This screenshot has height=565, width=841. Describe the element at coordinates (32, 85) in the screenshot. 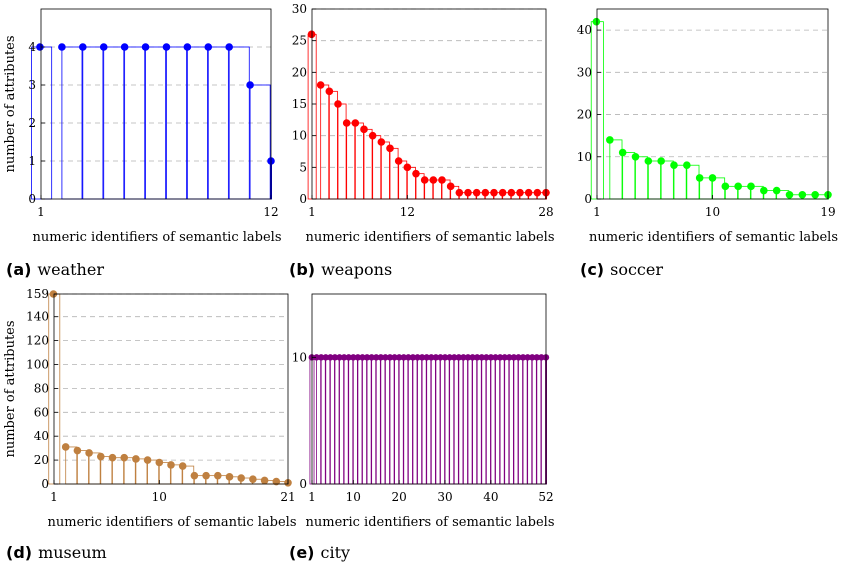

I see `y-tick-label: 3` at that location.